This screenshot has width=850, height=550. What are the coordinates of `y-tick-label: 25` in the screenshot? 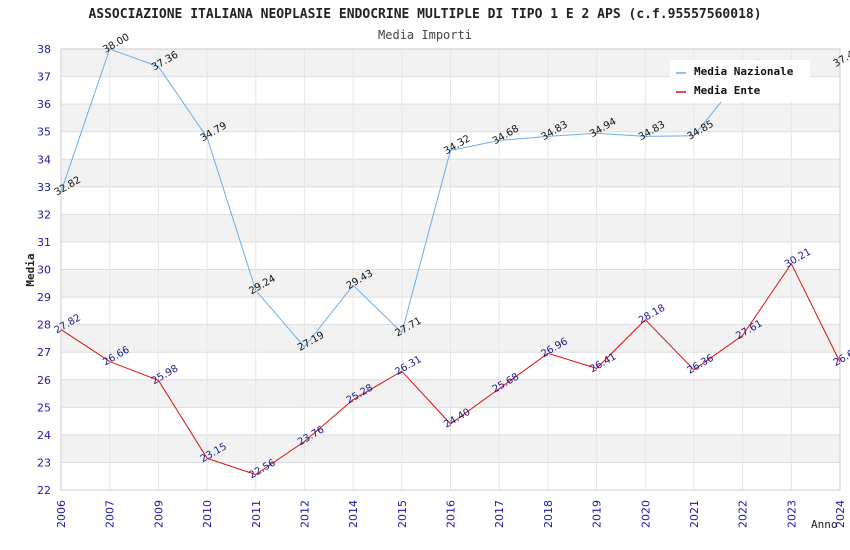 It's located at (44, 407).